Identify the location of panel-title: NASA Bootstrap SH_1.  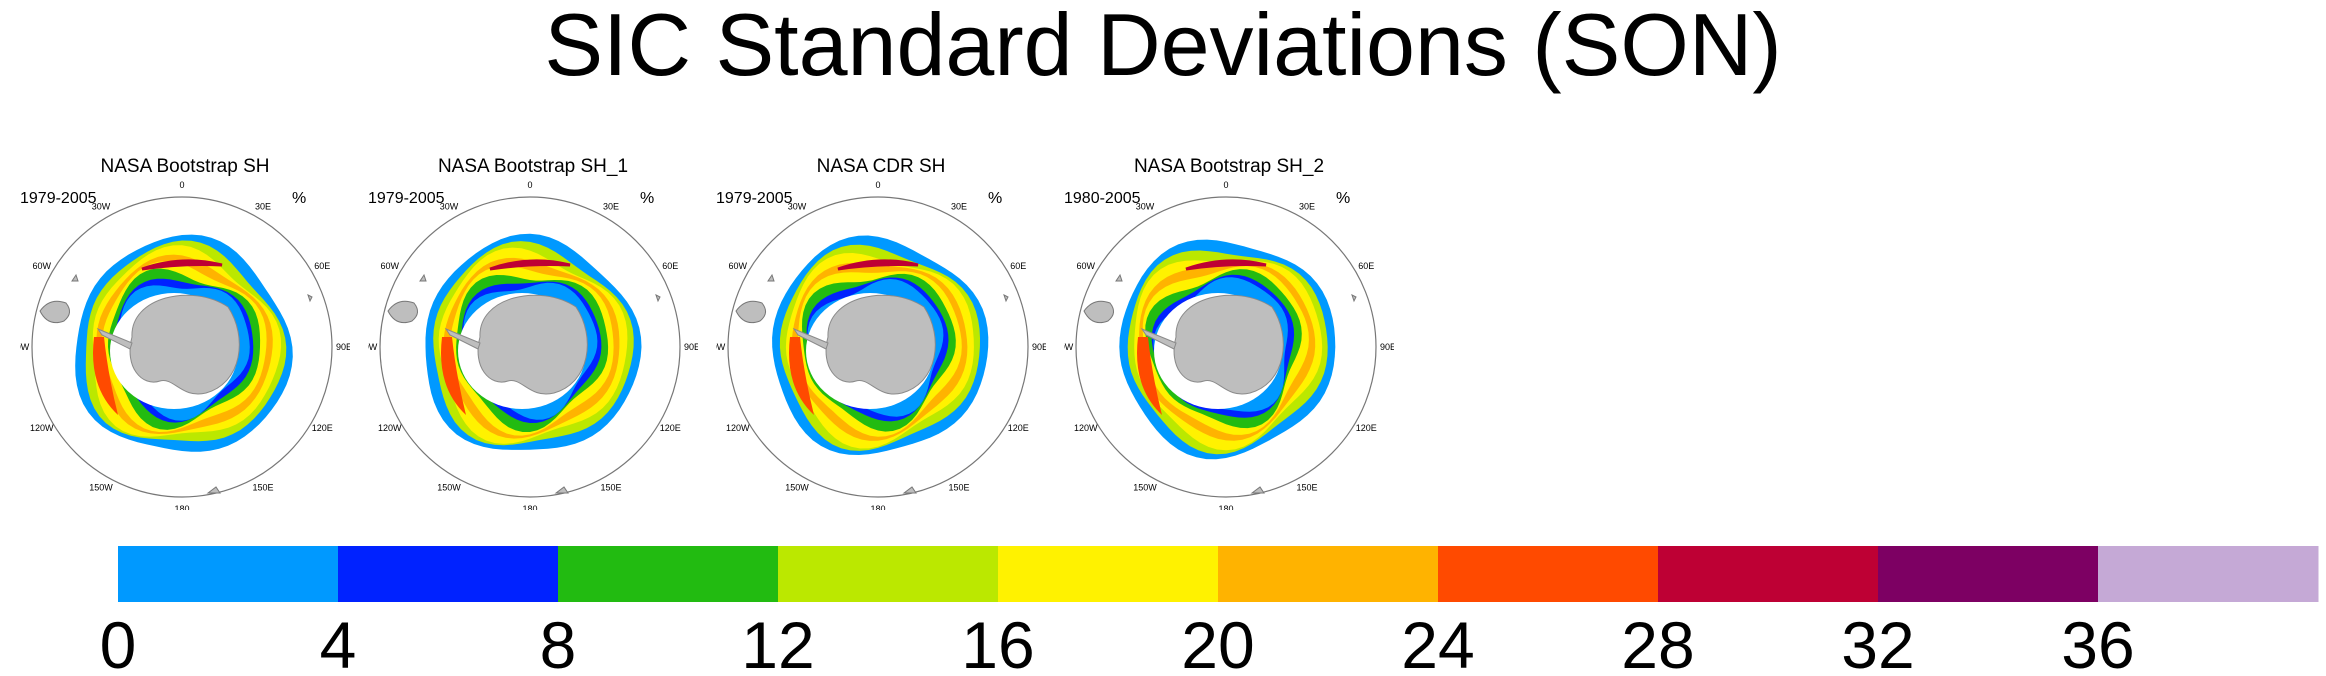
(533, 166).